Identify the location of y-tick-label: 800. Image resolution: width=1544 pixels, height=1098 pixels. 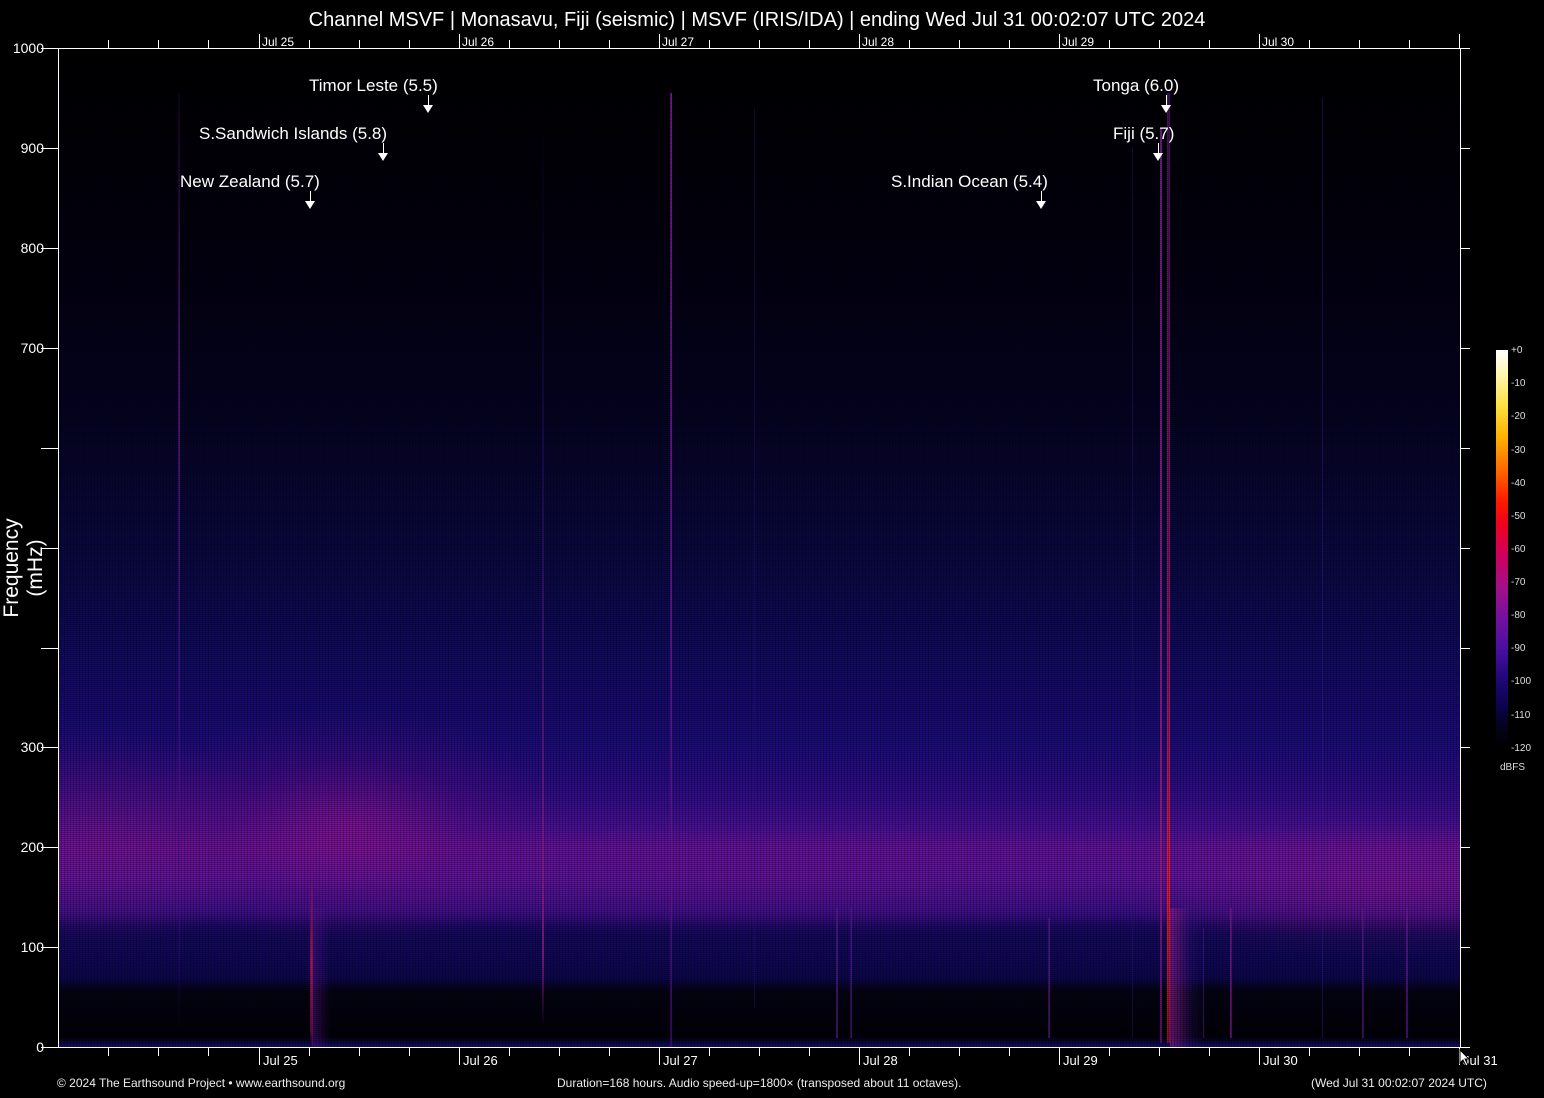
(32, 248).